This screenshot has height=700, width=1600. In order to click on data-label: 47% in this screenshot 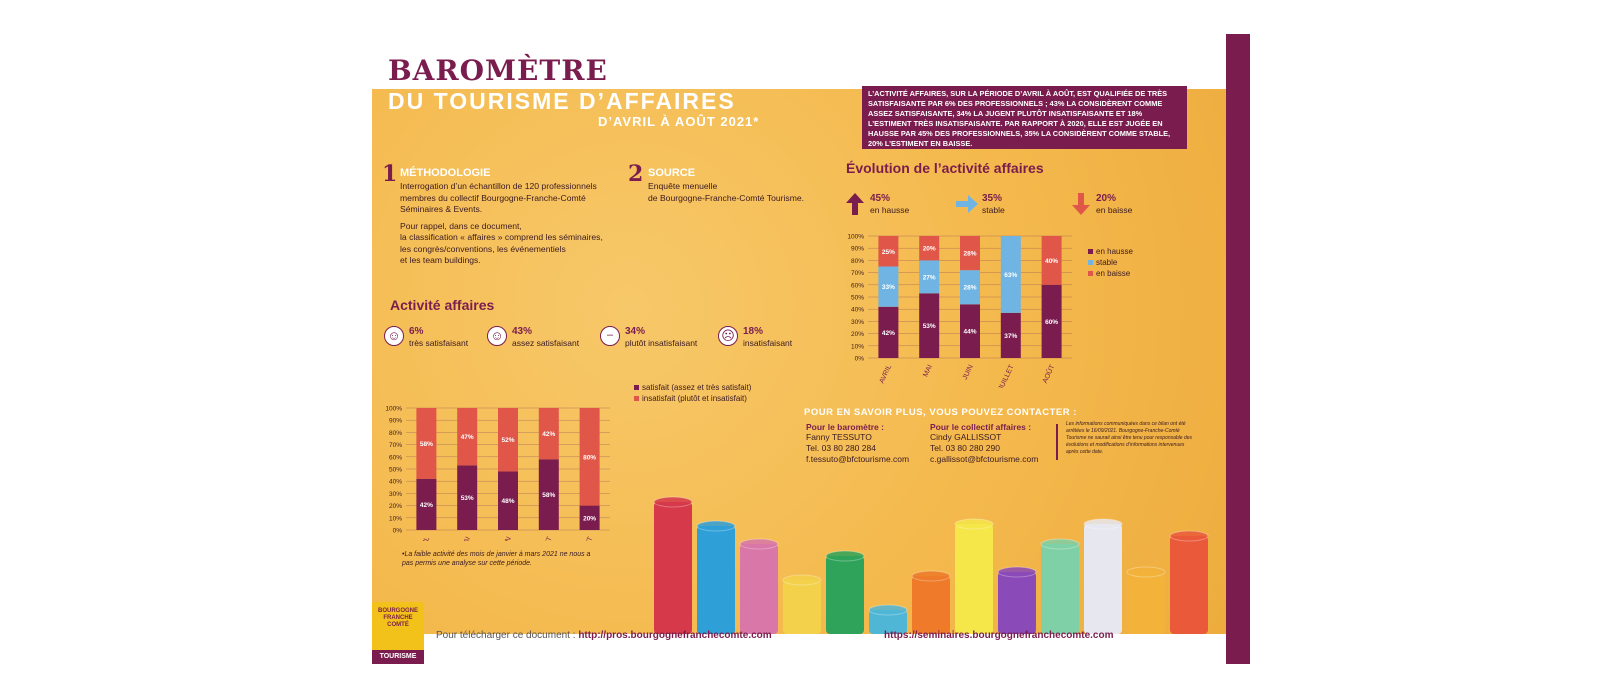, I will do `click(467, 437)`.